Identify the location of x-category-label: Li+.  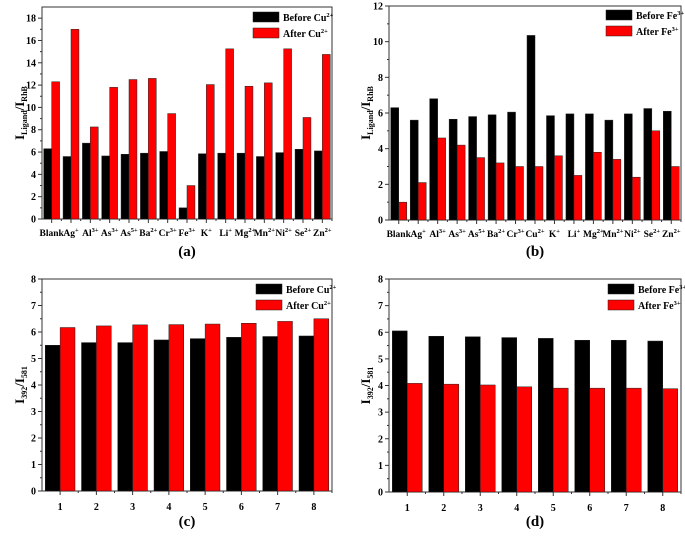
(225, 233).